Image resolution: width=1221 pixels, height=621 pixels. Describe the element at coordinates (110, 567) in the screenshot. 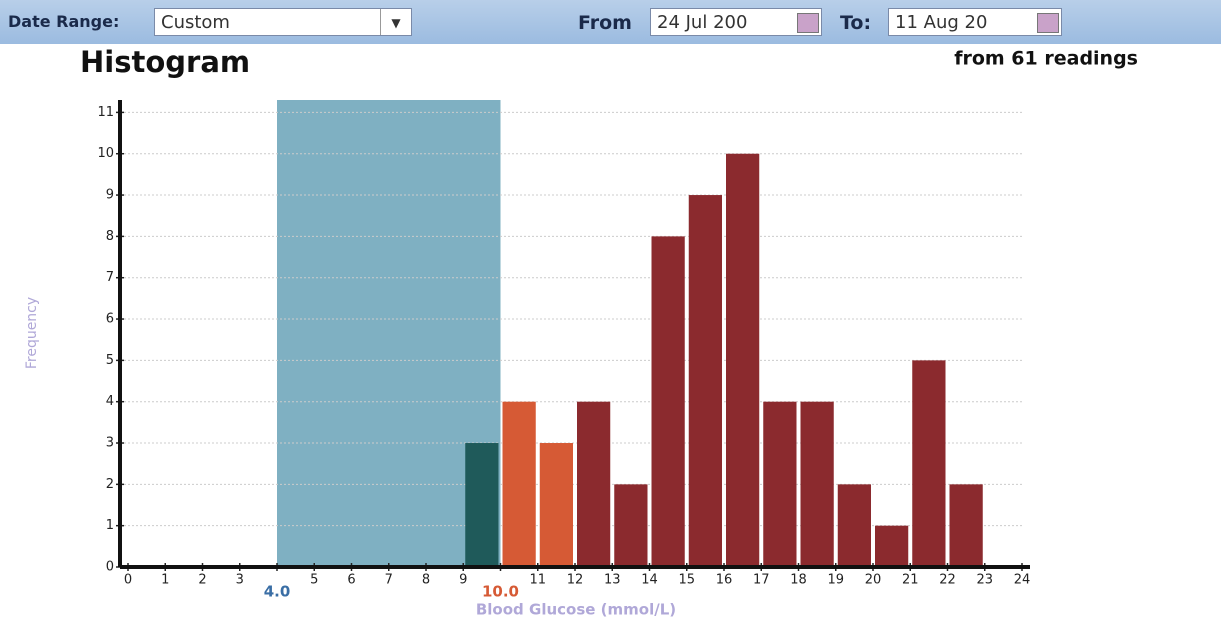

I see `y-tick-label: 0` at that location.